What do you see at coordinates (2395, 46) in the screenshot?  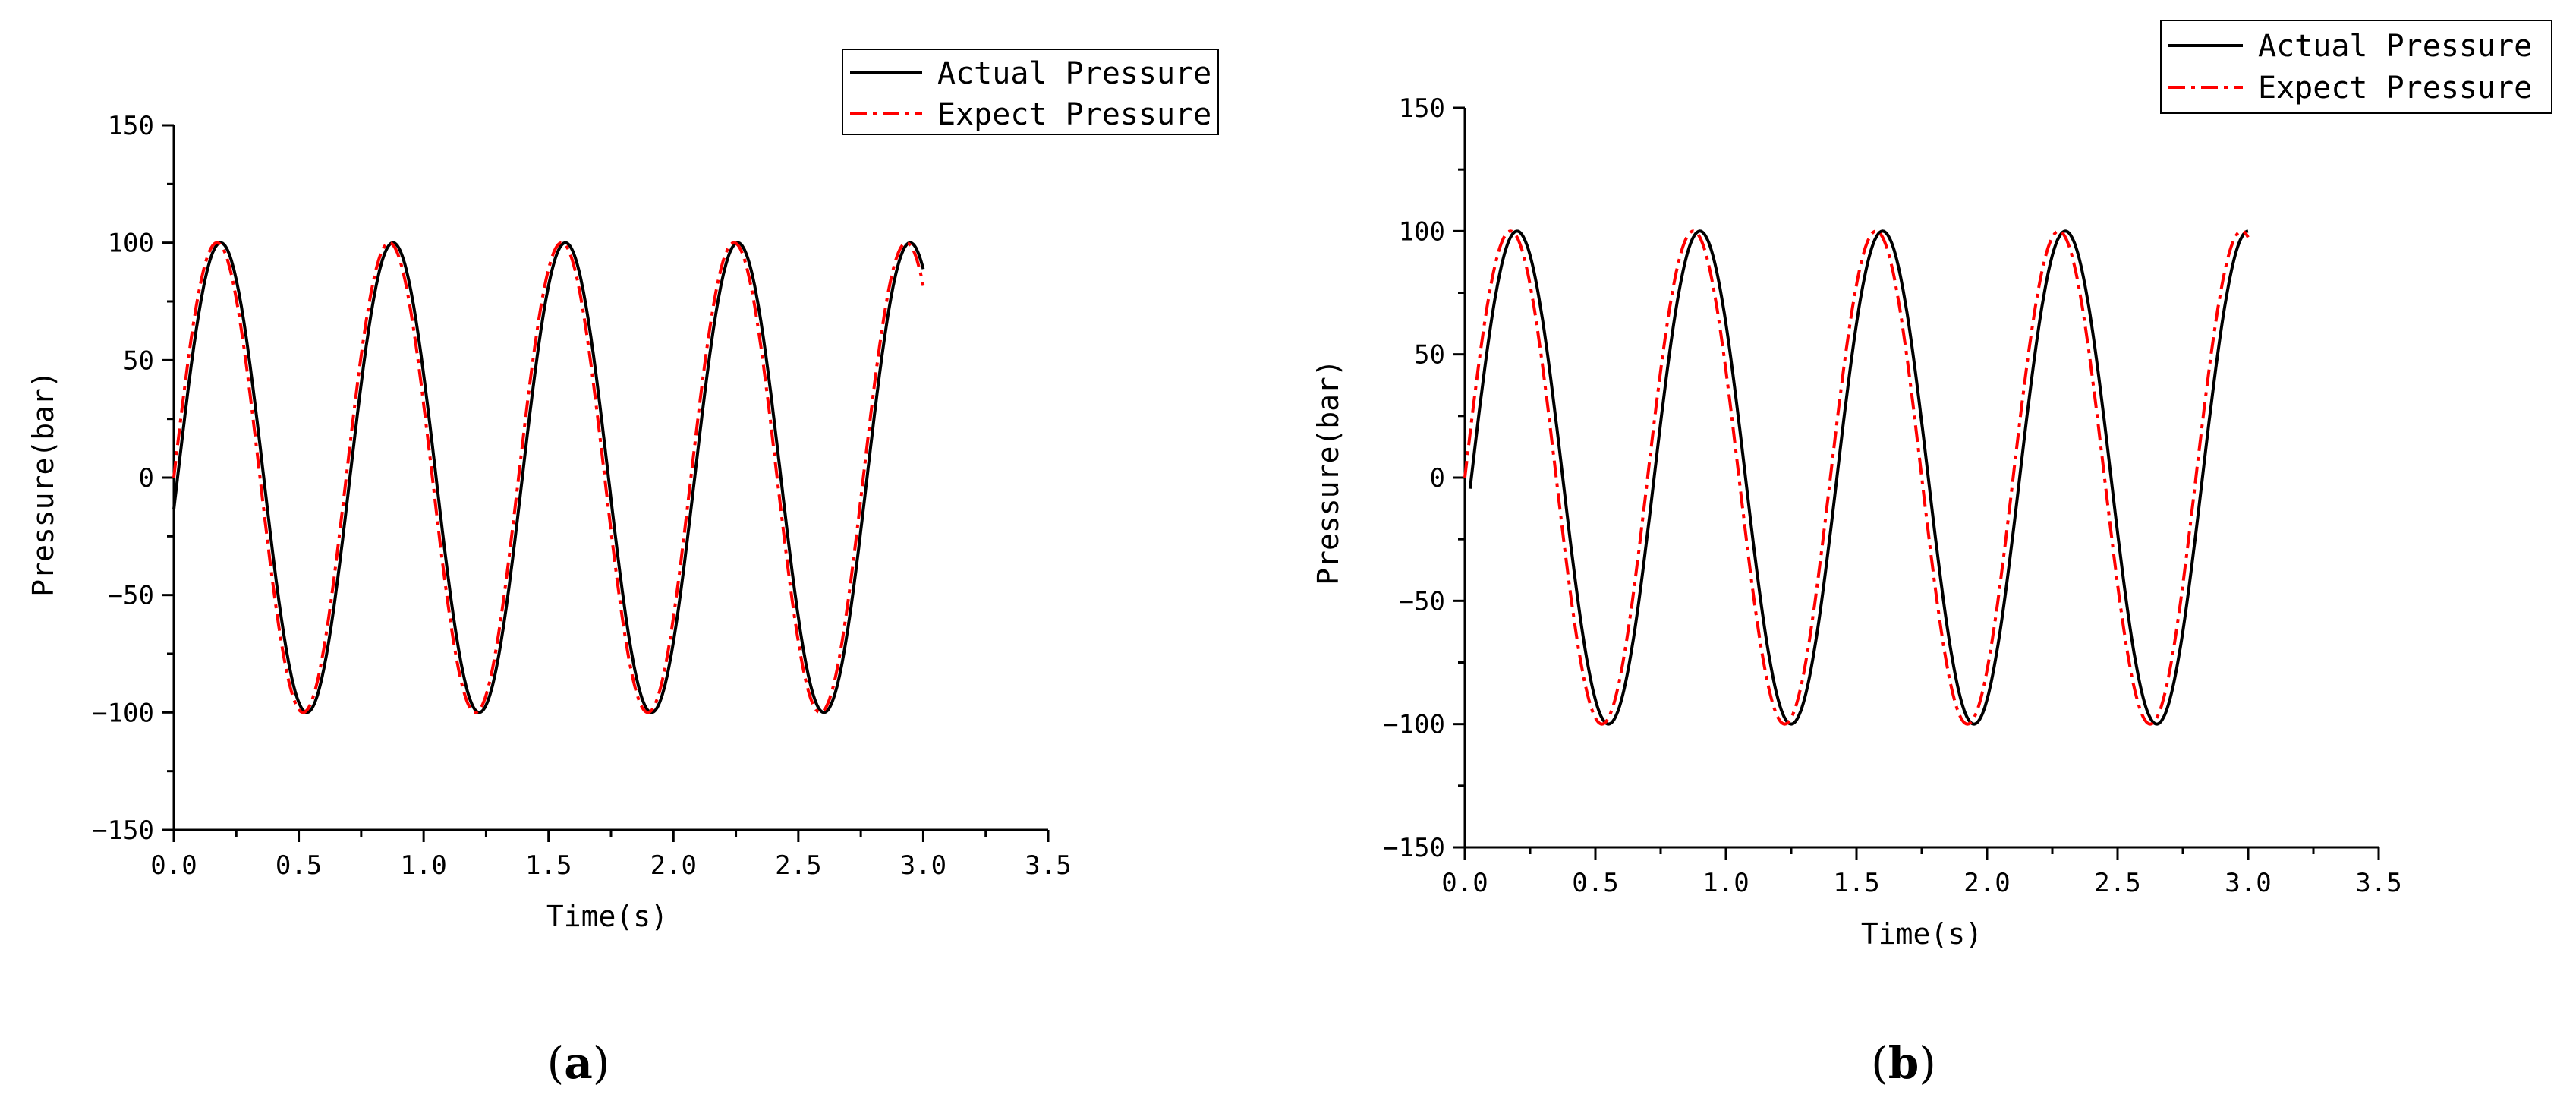 I see `legend-label-actual-b: Actual Pressure` at bounding box center [2395, 46].